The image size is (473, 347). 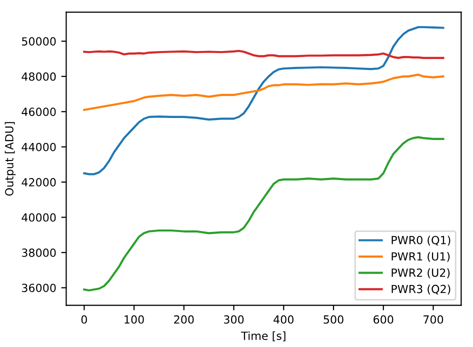 I want to click on legend-label: PWR3 (Q2), so click(x=421, y=289).